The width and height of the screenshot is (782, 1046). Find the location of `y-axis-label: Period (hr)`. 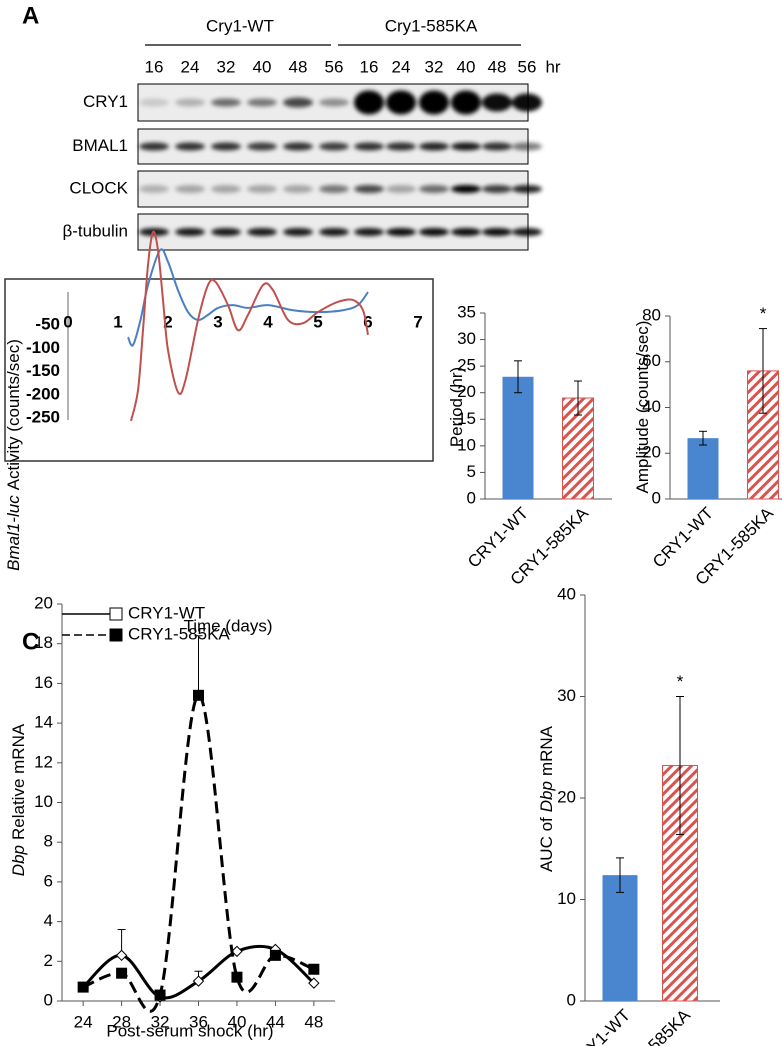

y-axis-label: Period (hr) is located at coordinates (456, 407).